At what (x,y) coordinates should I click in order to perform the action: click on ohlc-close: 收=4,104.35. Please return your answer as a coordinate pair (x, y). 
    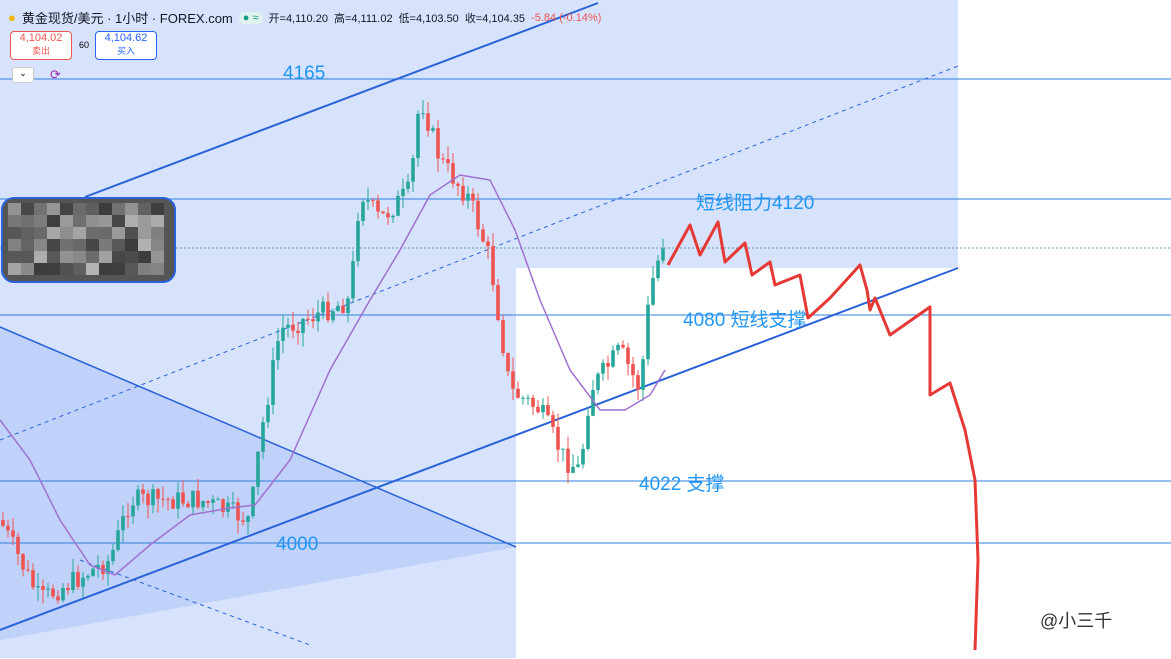
    Looking at the image, I should click on (495, 18).